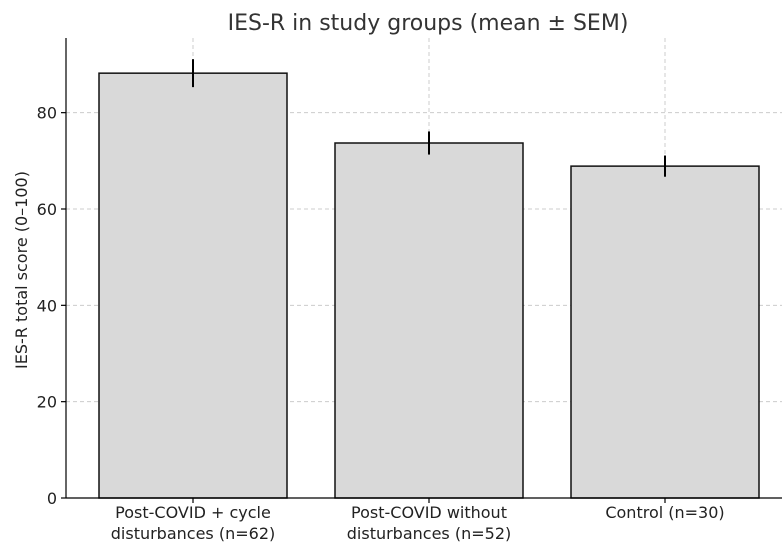  Describe the element at coordinates (429, 533) in the screenshot. I see `x-tick-label: disturbances (n=52)` at that location.